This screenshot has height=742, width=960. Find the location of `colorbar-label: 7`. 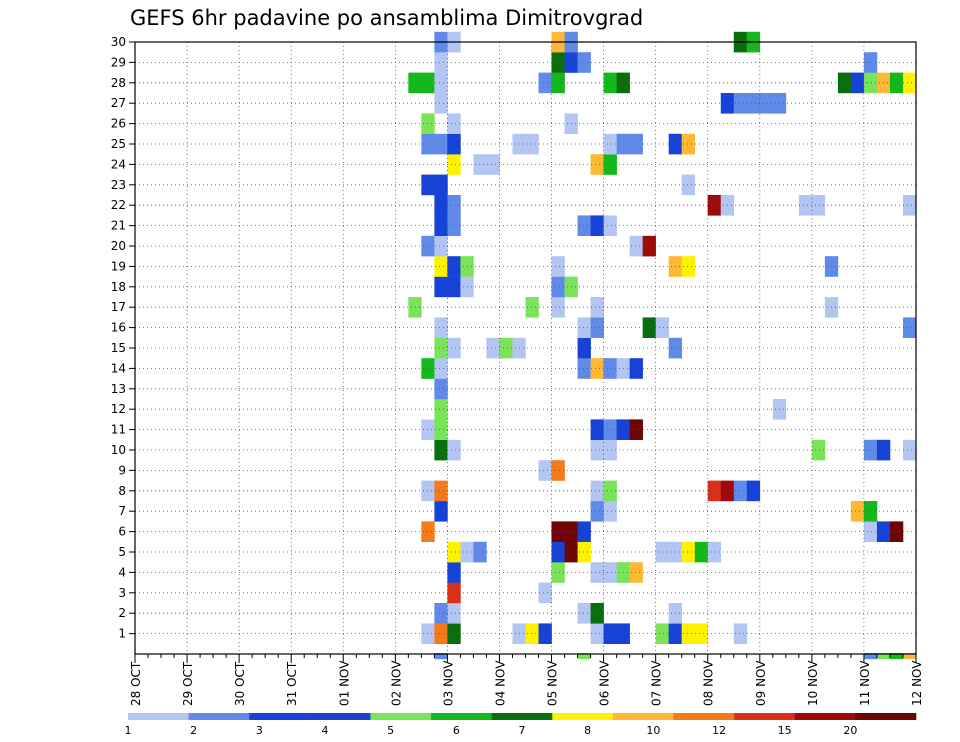

colorbar-label: 7 is located at coordinates (522, 730).